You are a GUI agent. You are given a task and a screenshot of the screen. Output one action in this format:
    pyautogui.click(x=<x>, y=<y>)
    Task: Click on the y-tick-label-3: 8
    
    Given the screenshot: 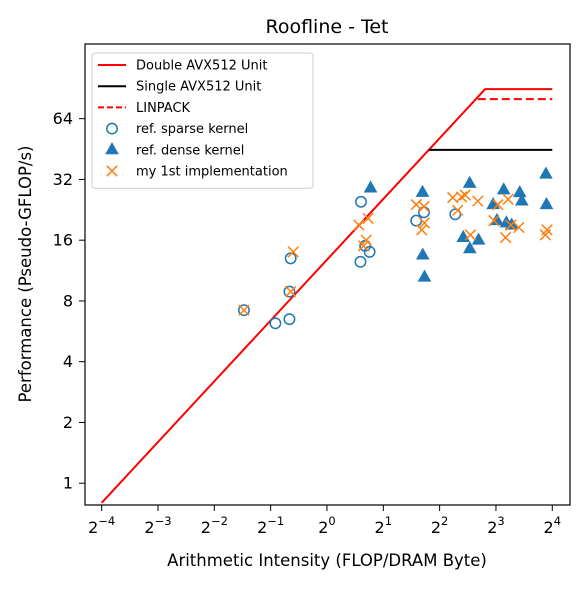 What is the action you would take?
    pyautogui.click(x=68, y=300)
    